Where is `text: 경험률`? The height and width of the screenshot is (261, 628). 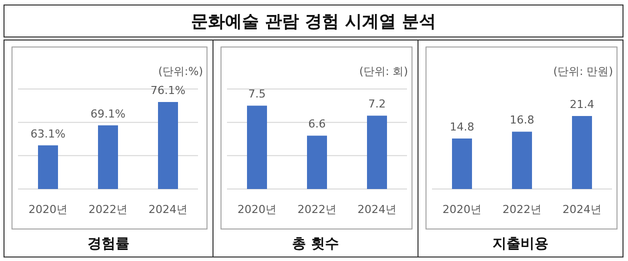 text: 경험률 is located at coordinates (109, 244).